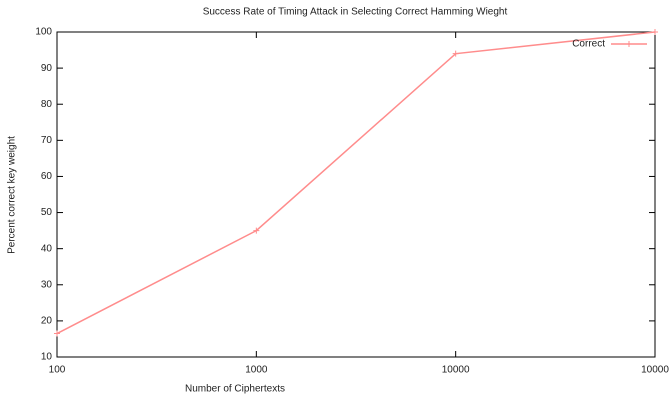  Describe the element at coordinates (47, 104) in the screenshot. I see `y-tick-label: 80` at that location.